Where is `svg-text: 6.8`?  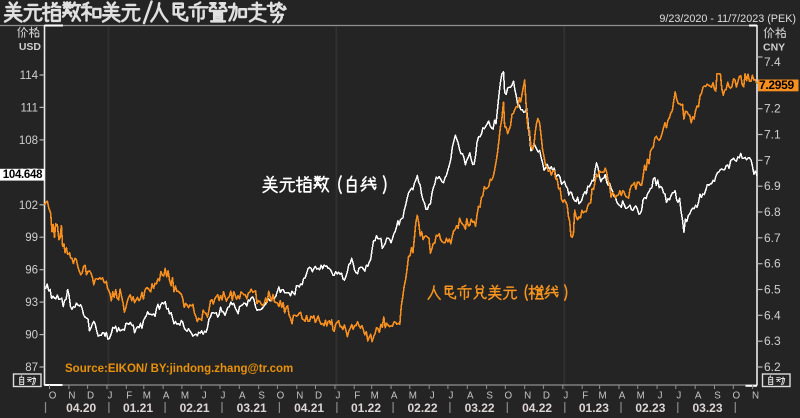
svg-text: 6.8 is located at coordinates (772, 212).